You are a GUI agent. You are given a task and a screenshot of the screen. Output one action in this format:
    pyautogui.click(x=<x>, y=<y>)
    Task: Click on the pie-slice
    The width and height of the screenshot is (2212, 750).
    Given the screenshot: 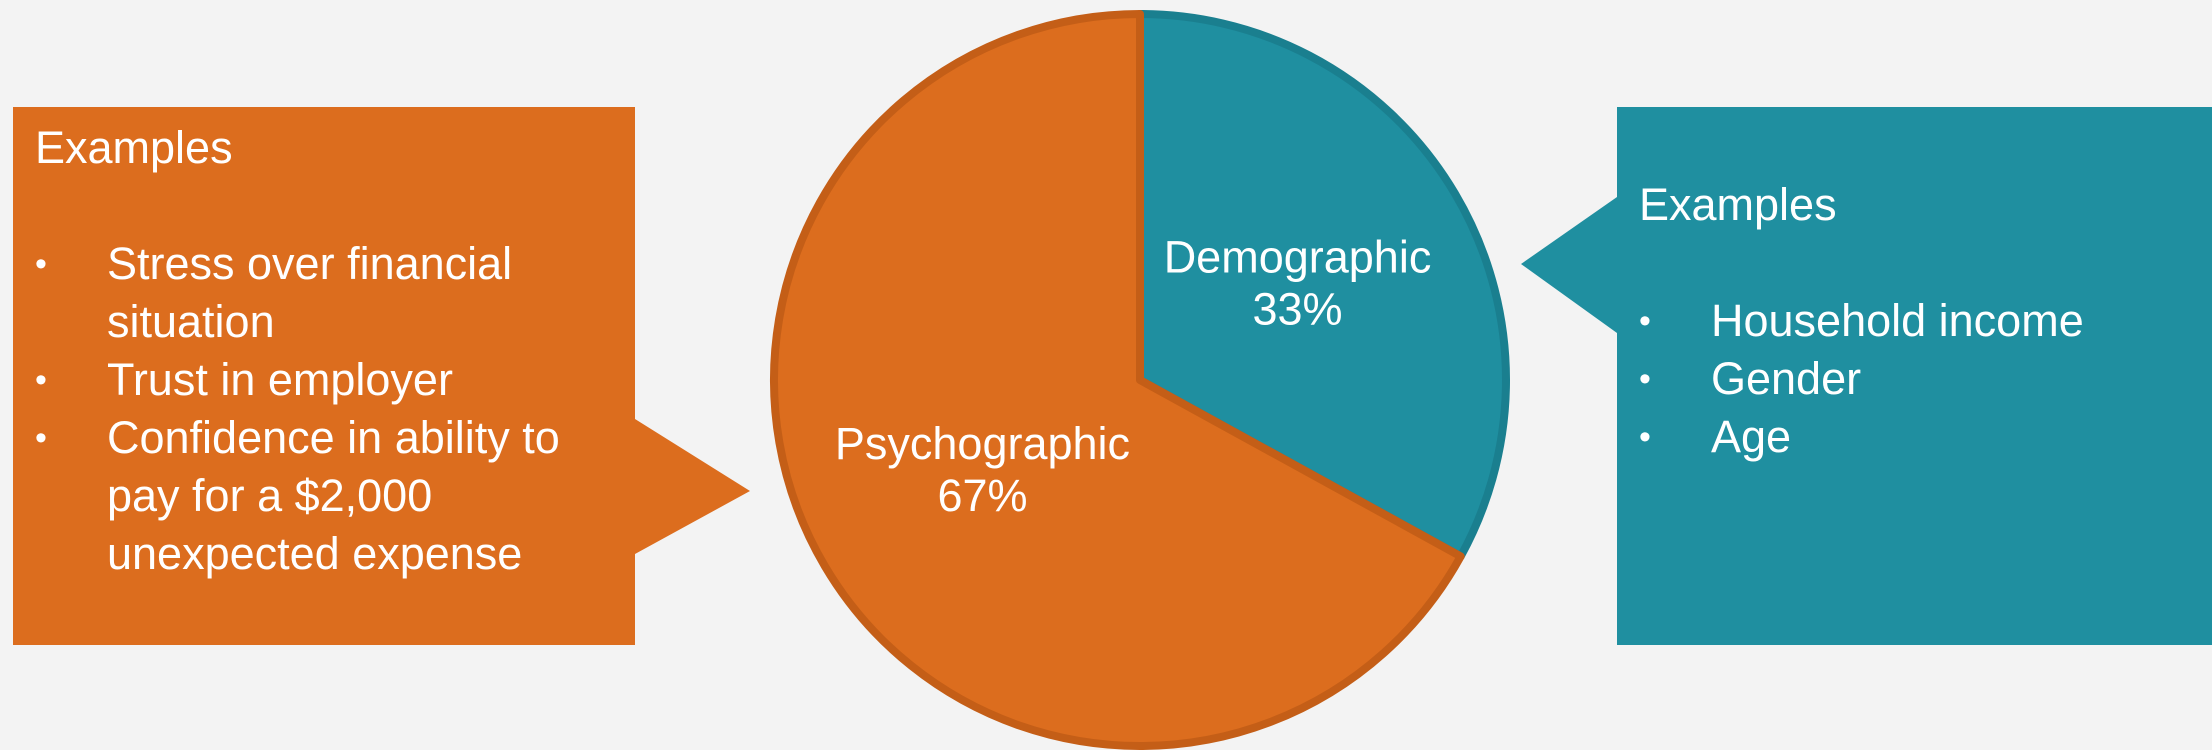 What is the action you would take?
    pyautogui.click(x=1323, y=285)
    